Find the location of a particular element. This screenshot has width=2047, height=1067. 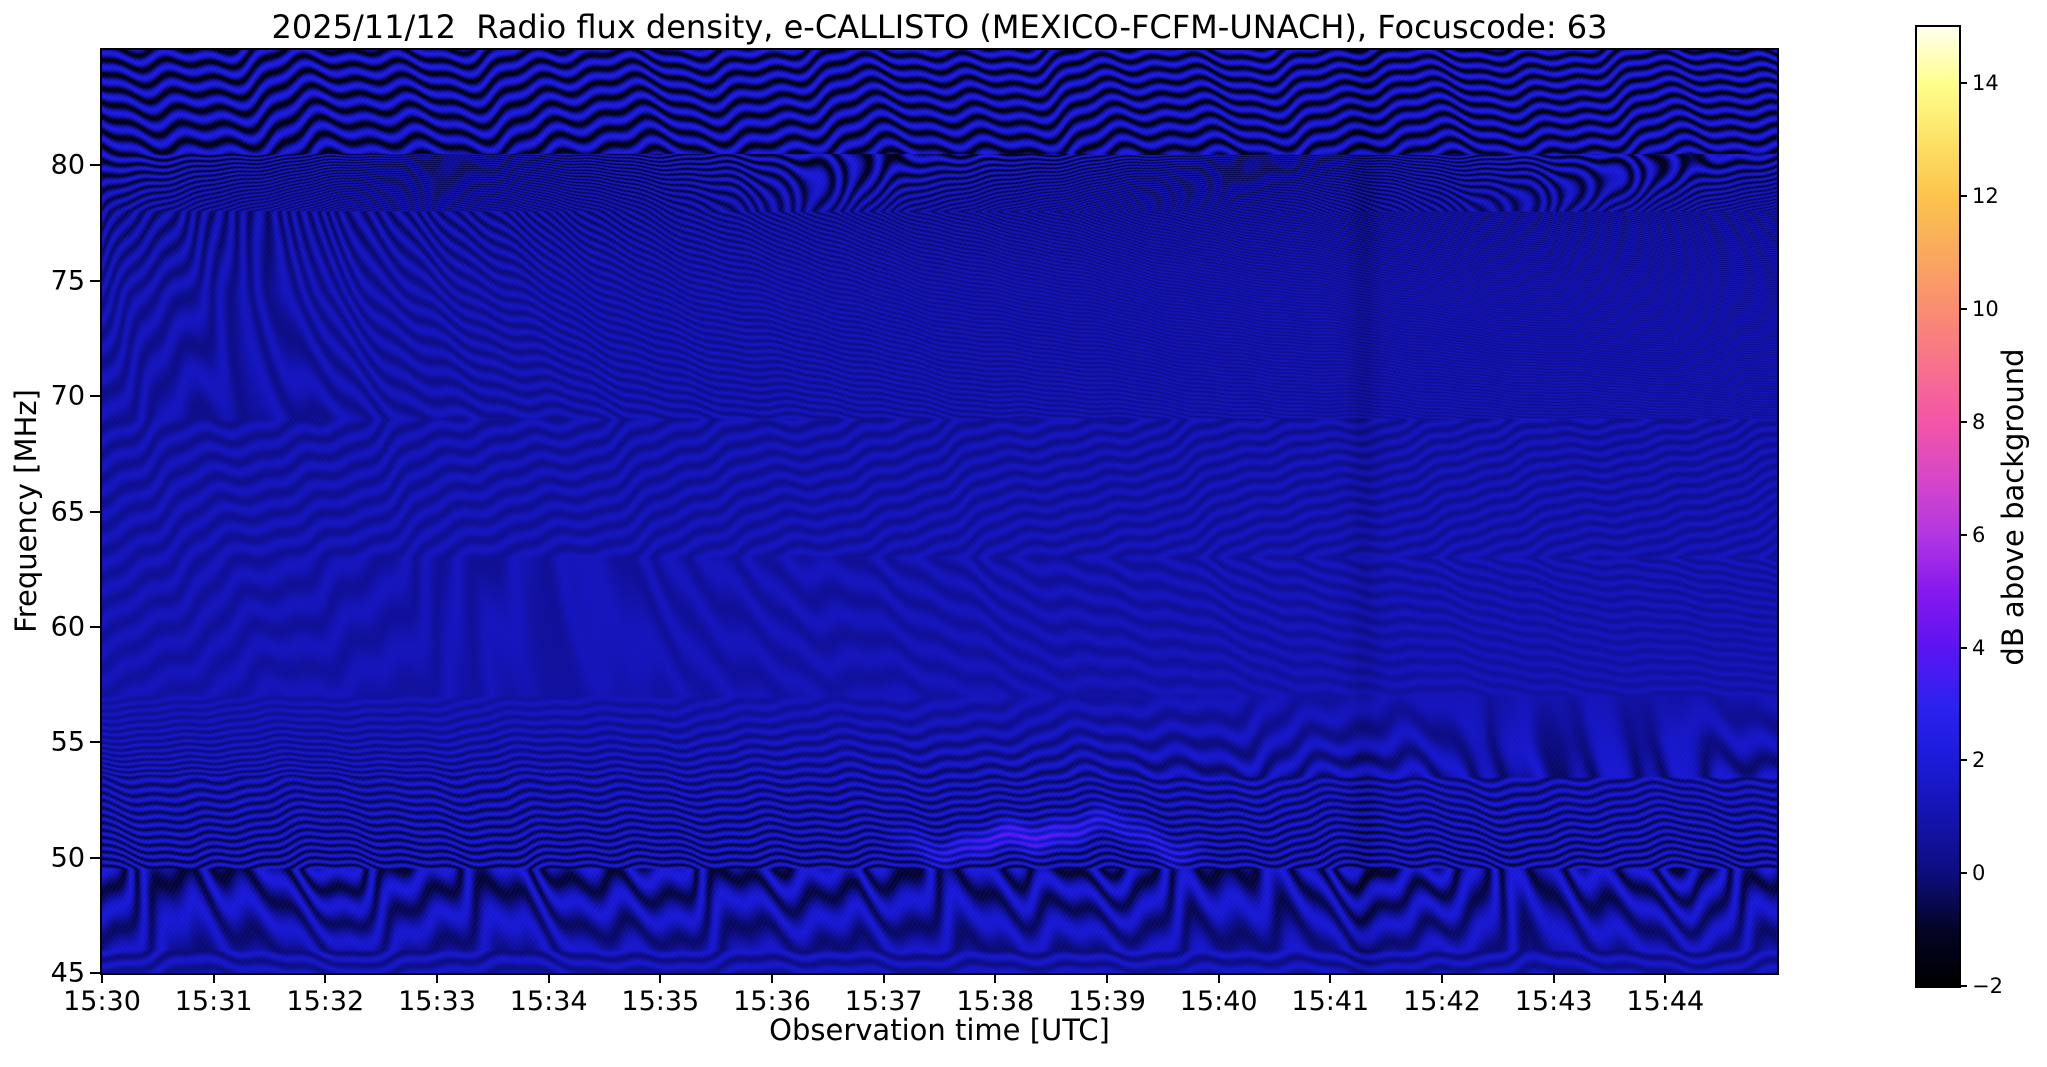

y-tick-label: 60 is located at coordinates (67, 627).